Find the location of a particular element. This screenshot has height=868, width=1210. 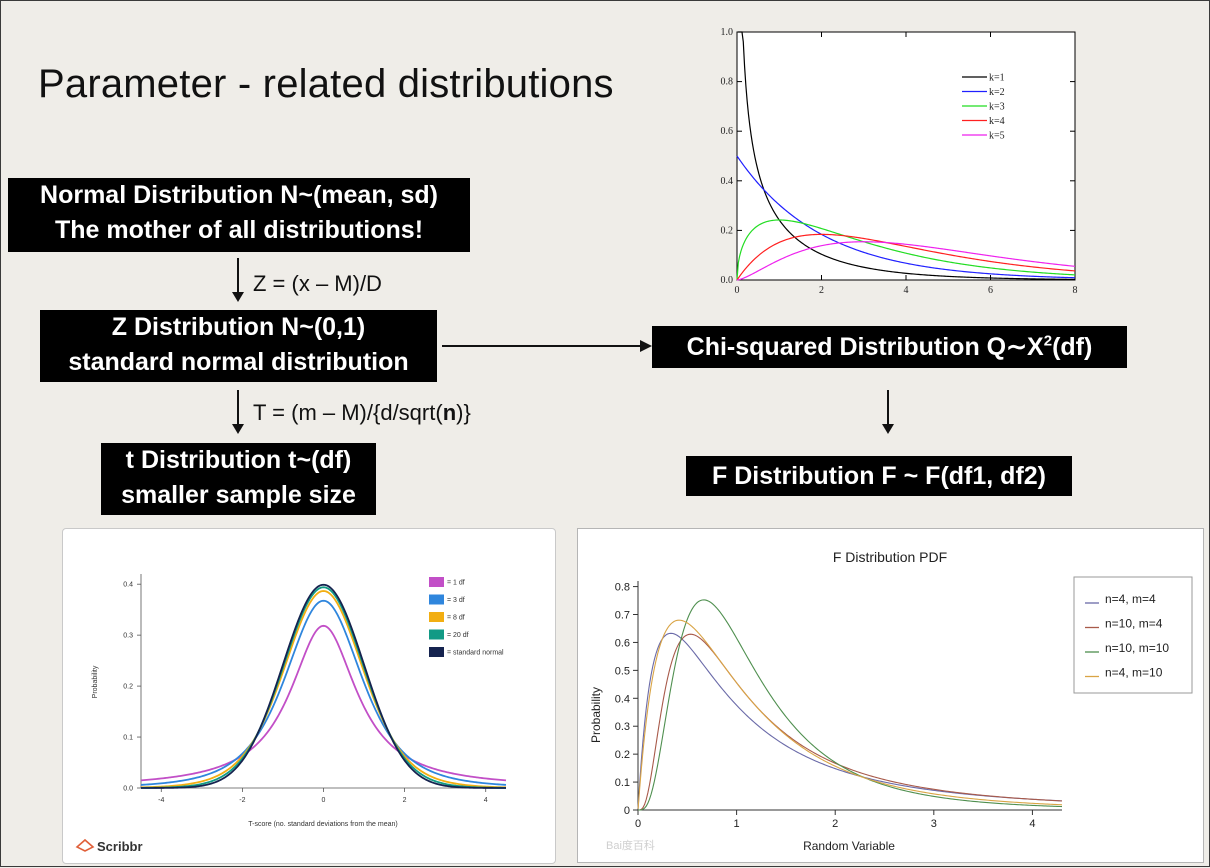

t-formula-bold: n is located at coordinates (449, 412).